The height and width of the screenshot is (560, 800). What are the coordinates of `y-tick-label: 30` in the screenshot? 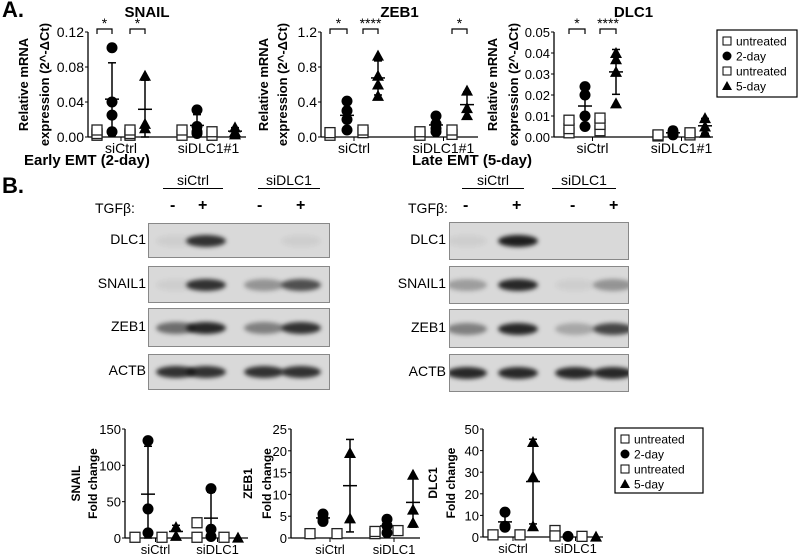 It's located at (472, 472).